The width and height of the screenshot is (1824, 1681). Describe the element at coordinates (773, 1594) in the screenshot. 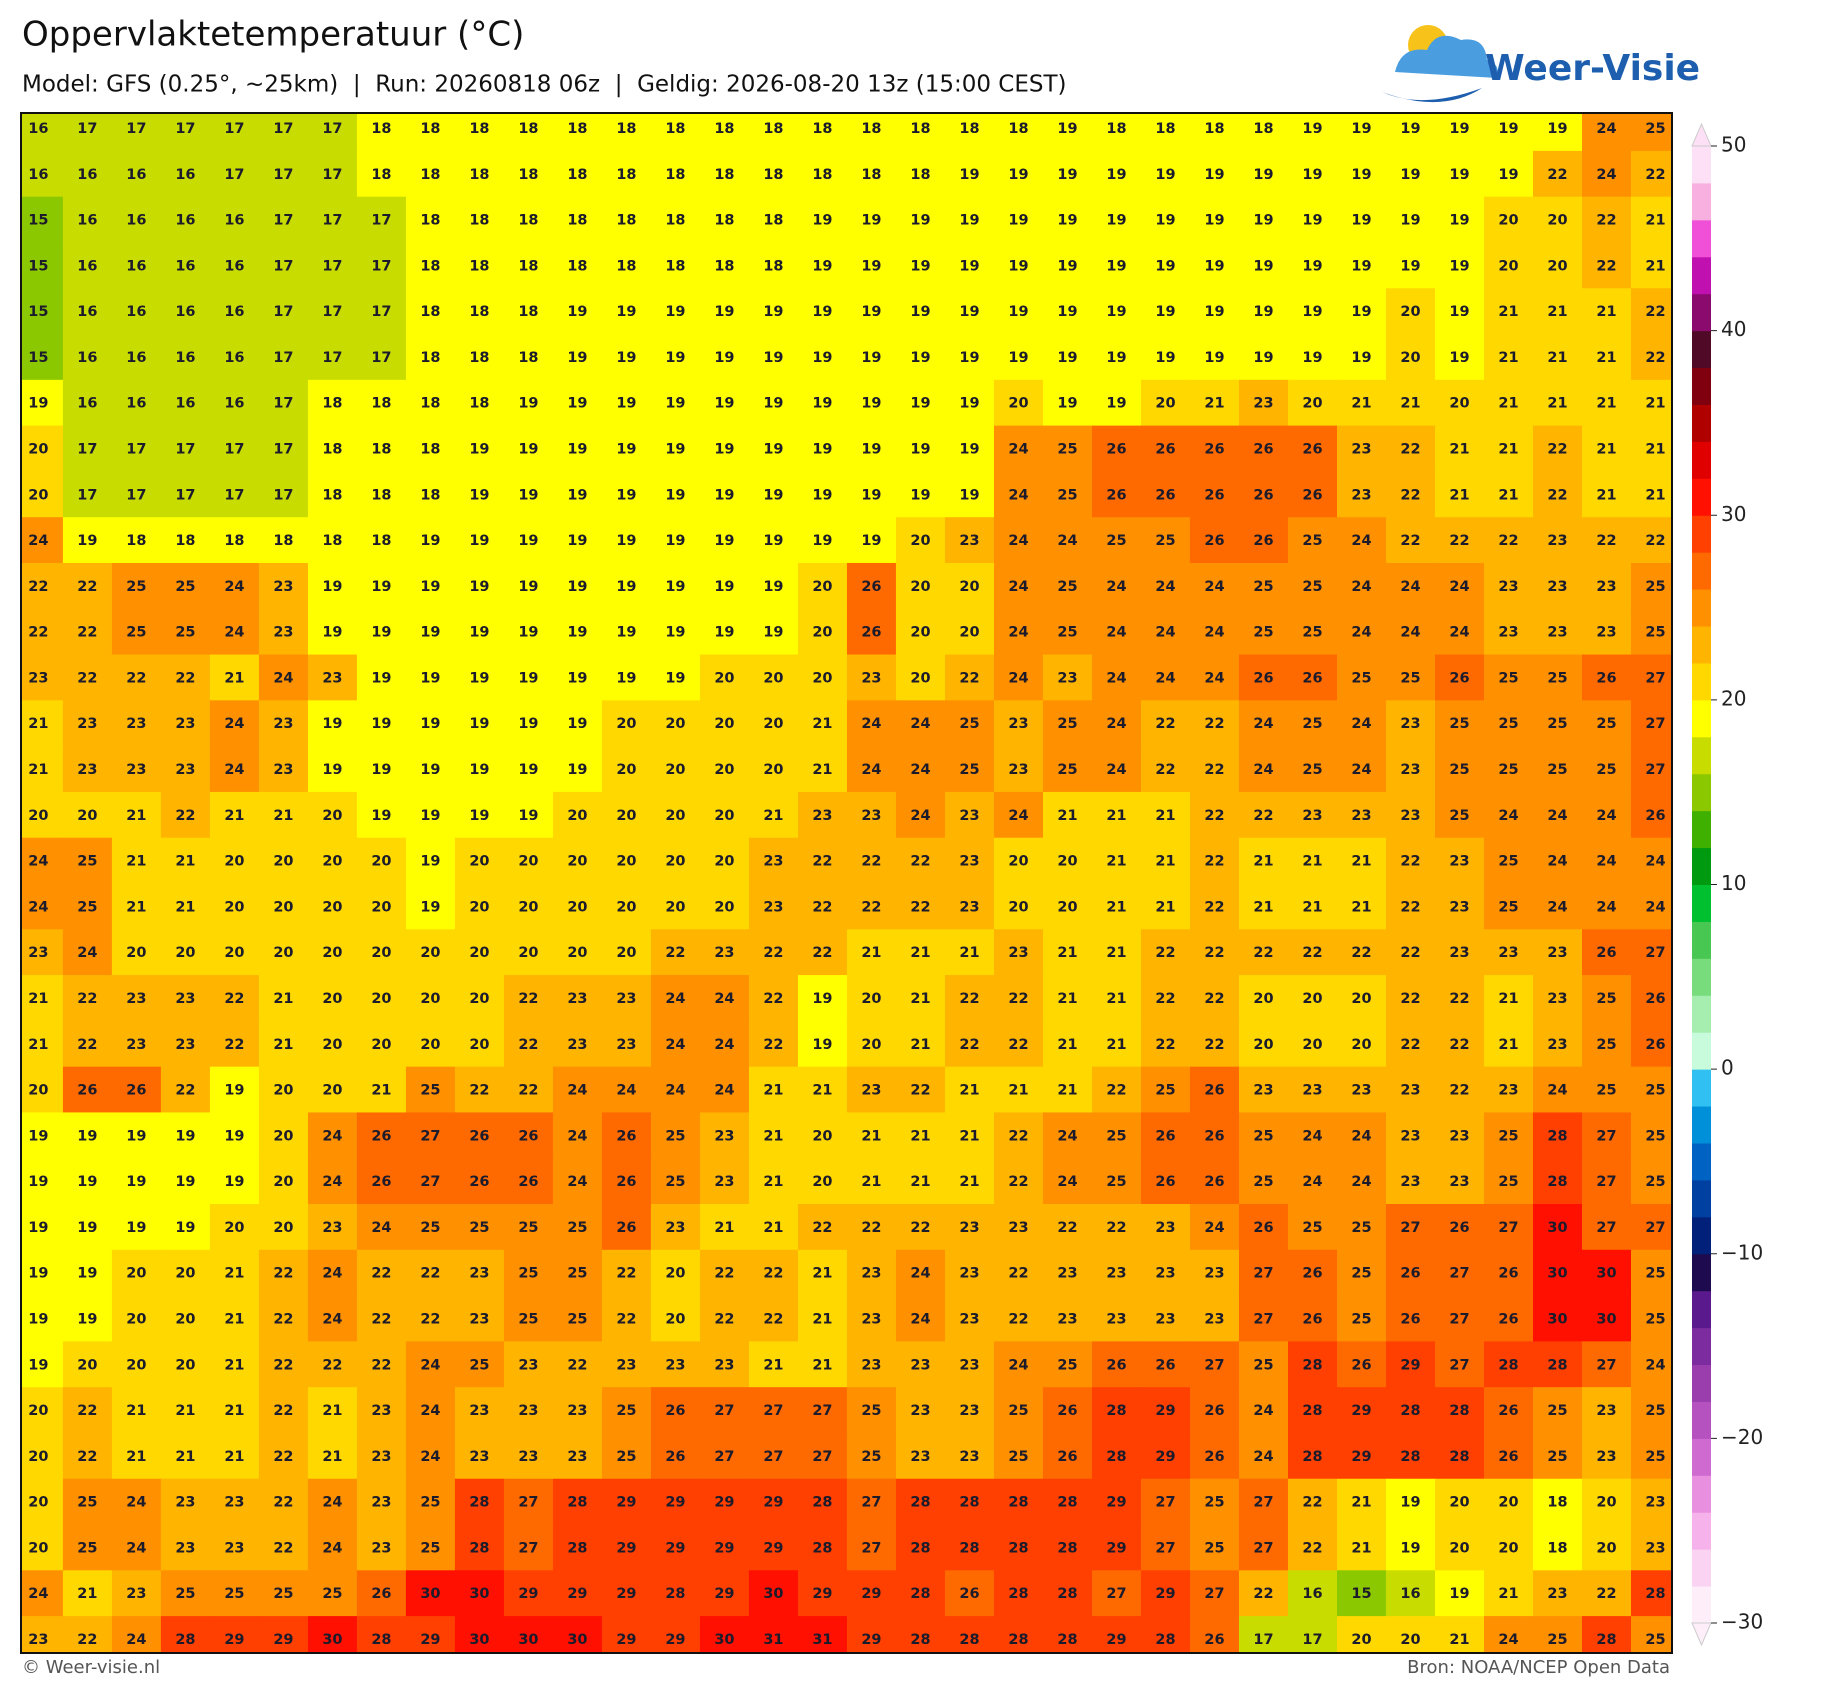

I see `temperature-label: 30` at that location.